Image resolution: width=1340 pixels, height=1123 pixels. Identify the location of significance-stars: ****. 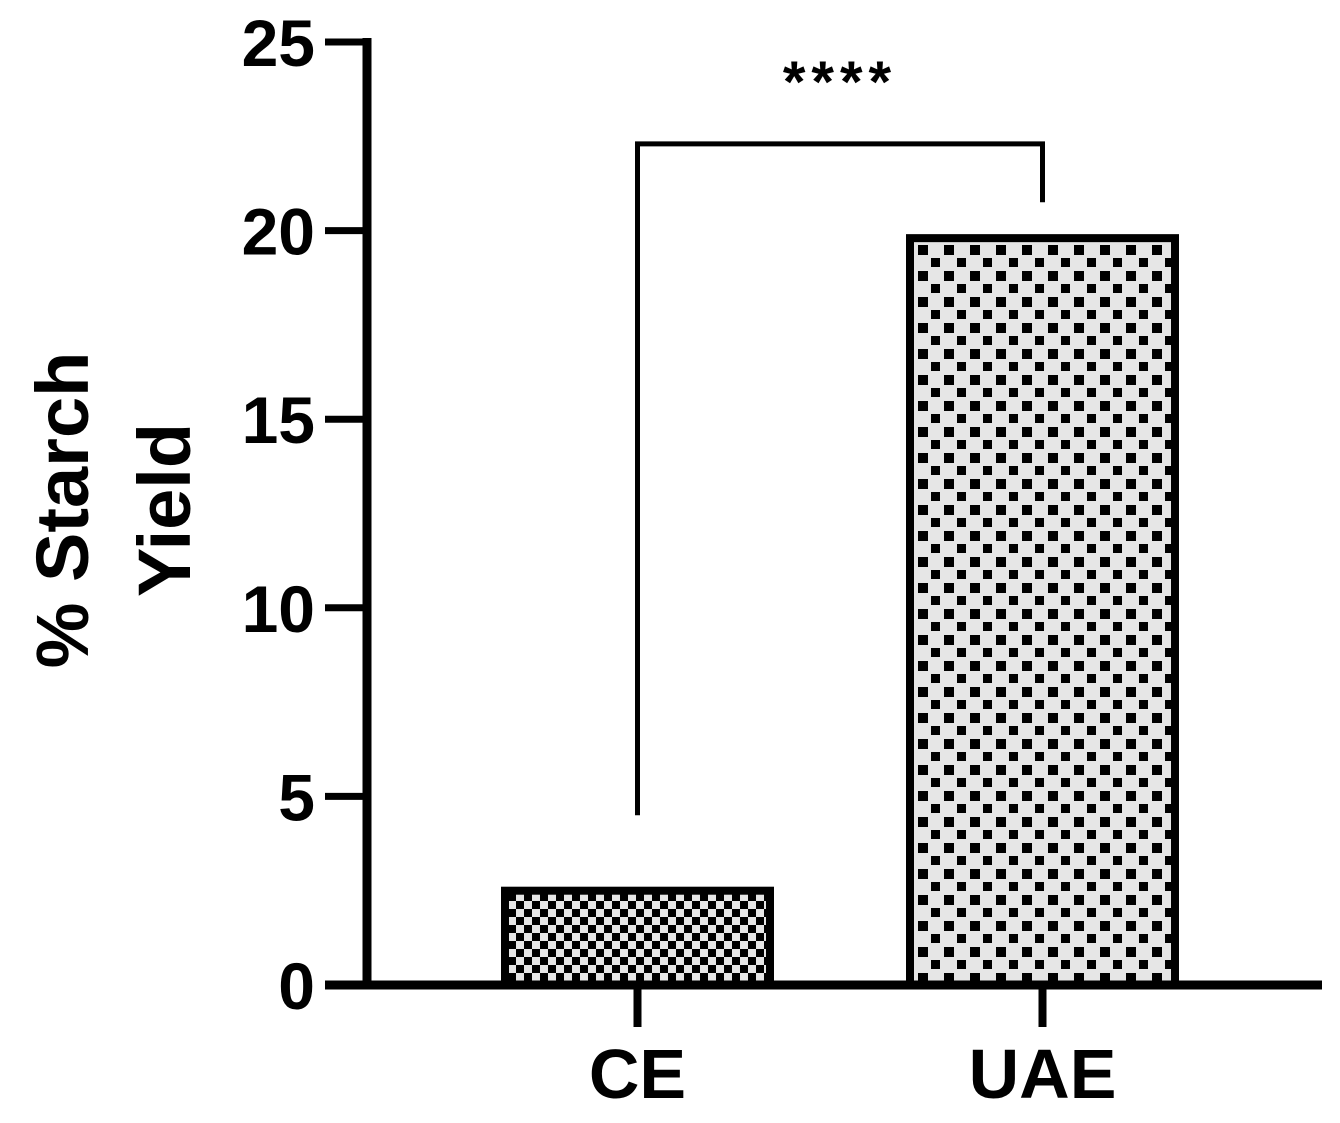
(840, 82).